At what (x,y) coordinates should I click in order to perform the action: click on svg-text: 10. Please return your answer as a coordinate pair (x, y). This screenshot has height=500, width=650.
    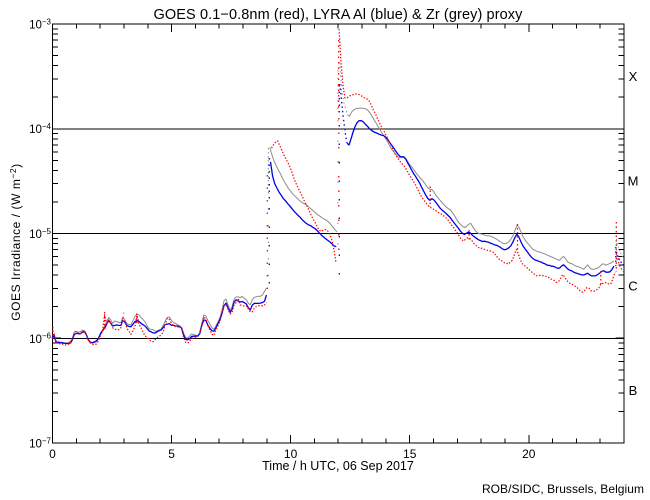
    Looking at the image, I should click on (291, 454).